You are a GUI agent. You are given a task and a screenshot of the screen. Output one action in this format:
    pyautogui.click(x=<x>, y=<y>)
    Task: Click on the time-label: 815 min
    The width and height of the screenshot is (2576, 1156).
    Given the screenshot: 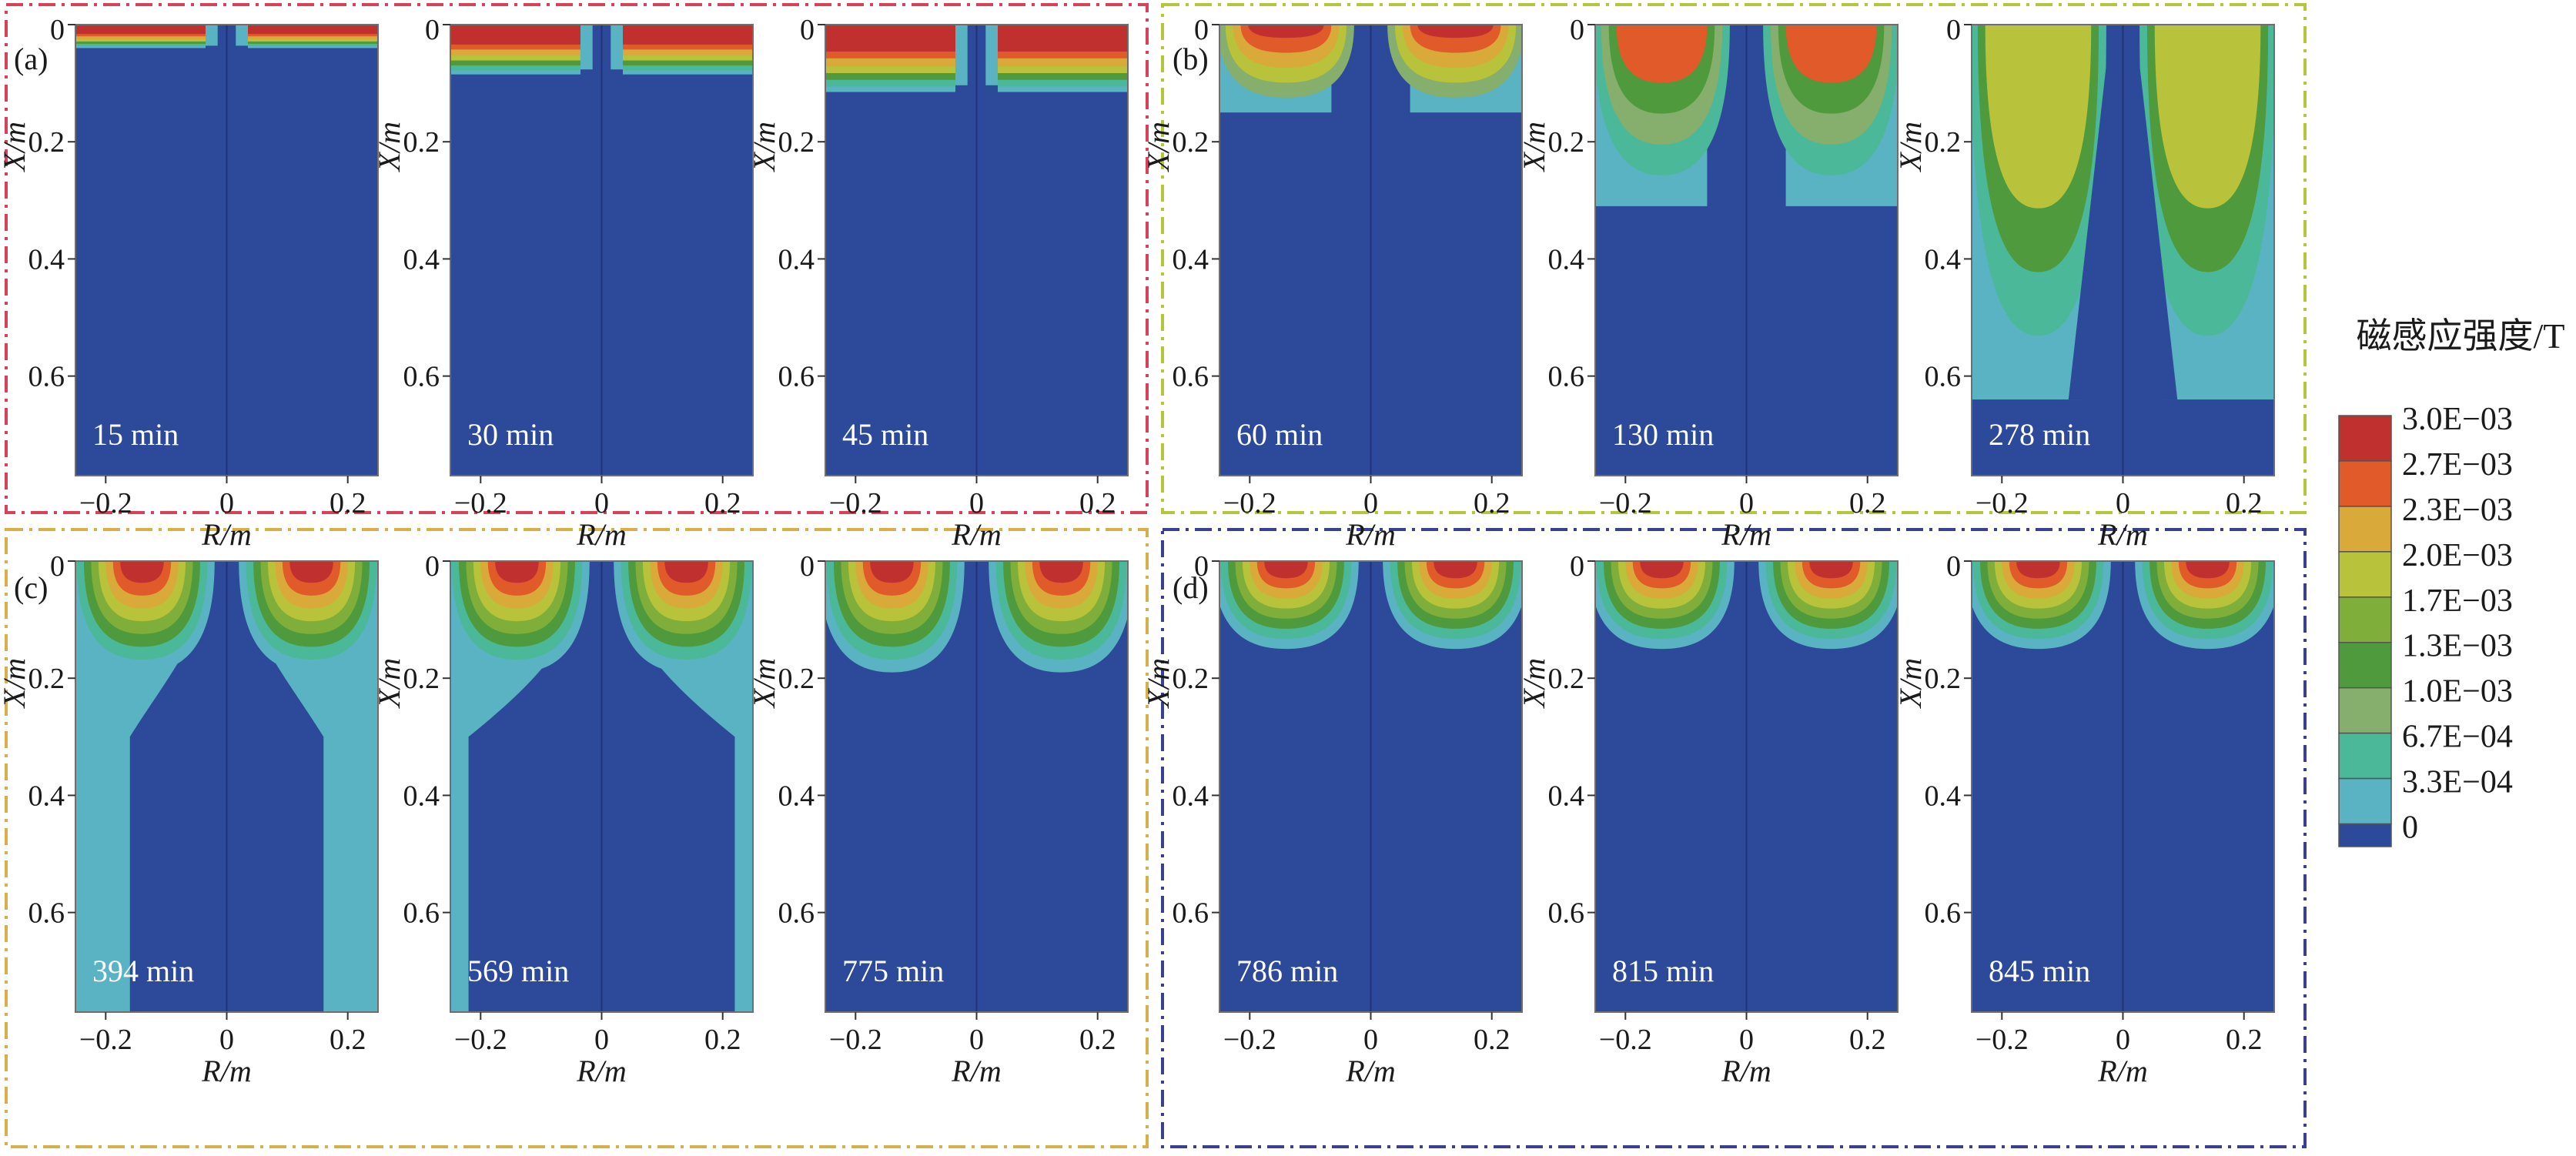 What is the action you would take?
    pyautogui.click(x=1663, y=971)
    